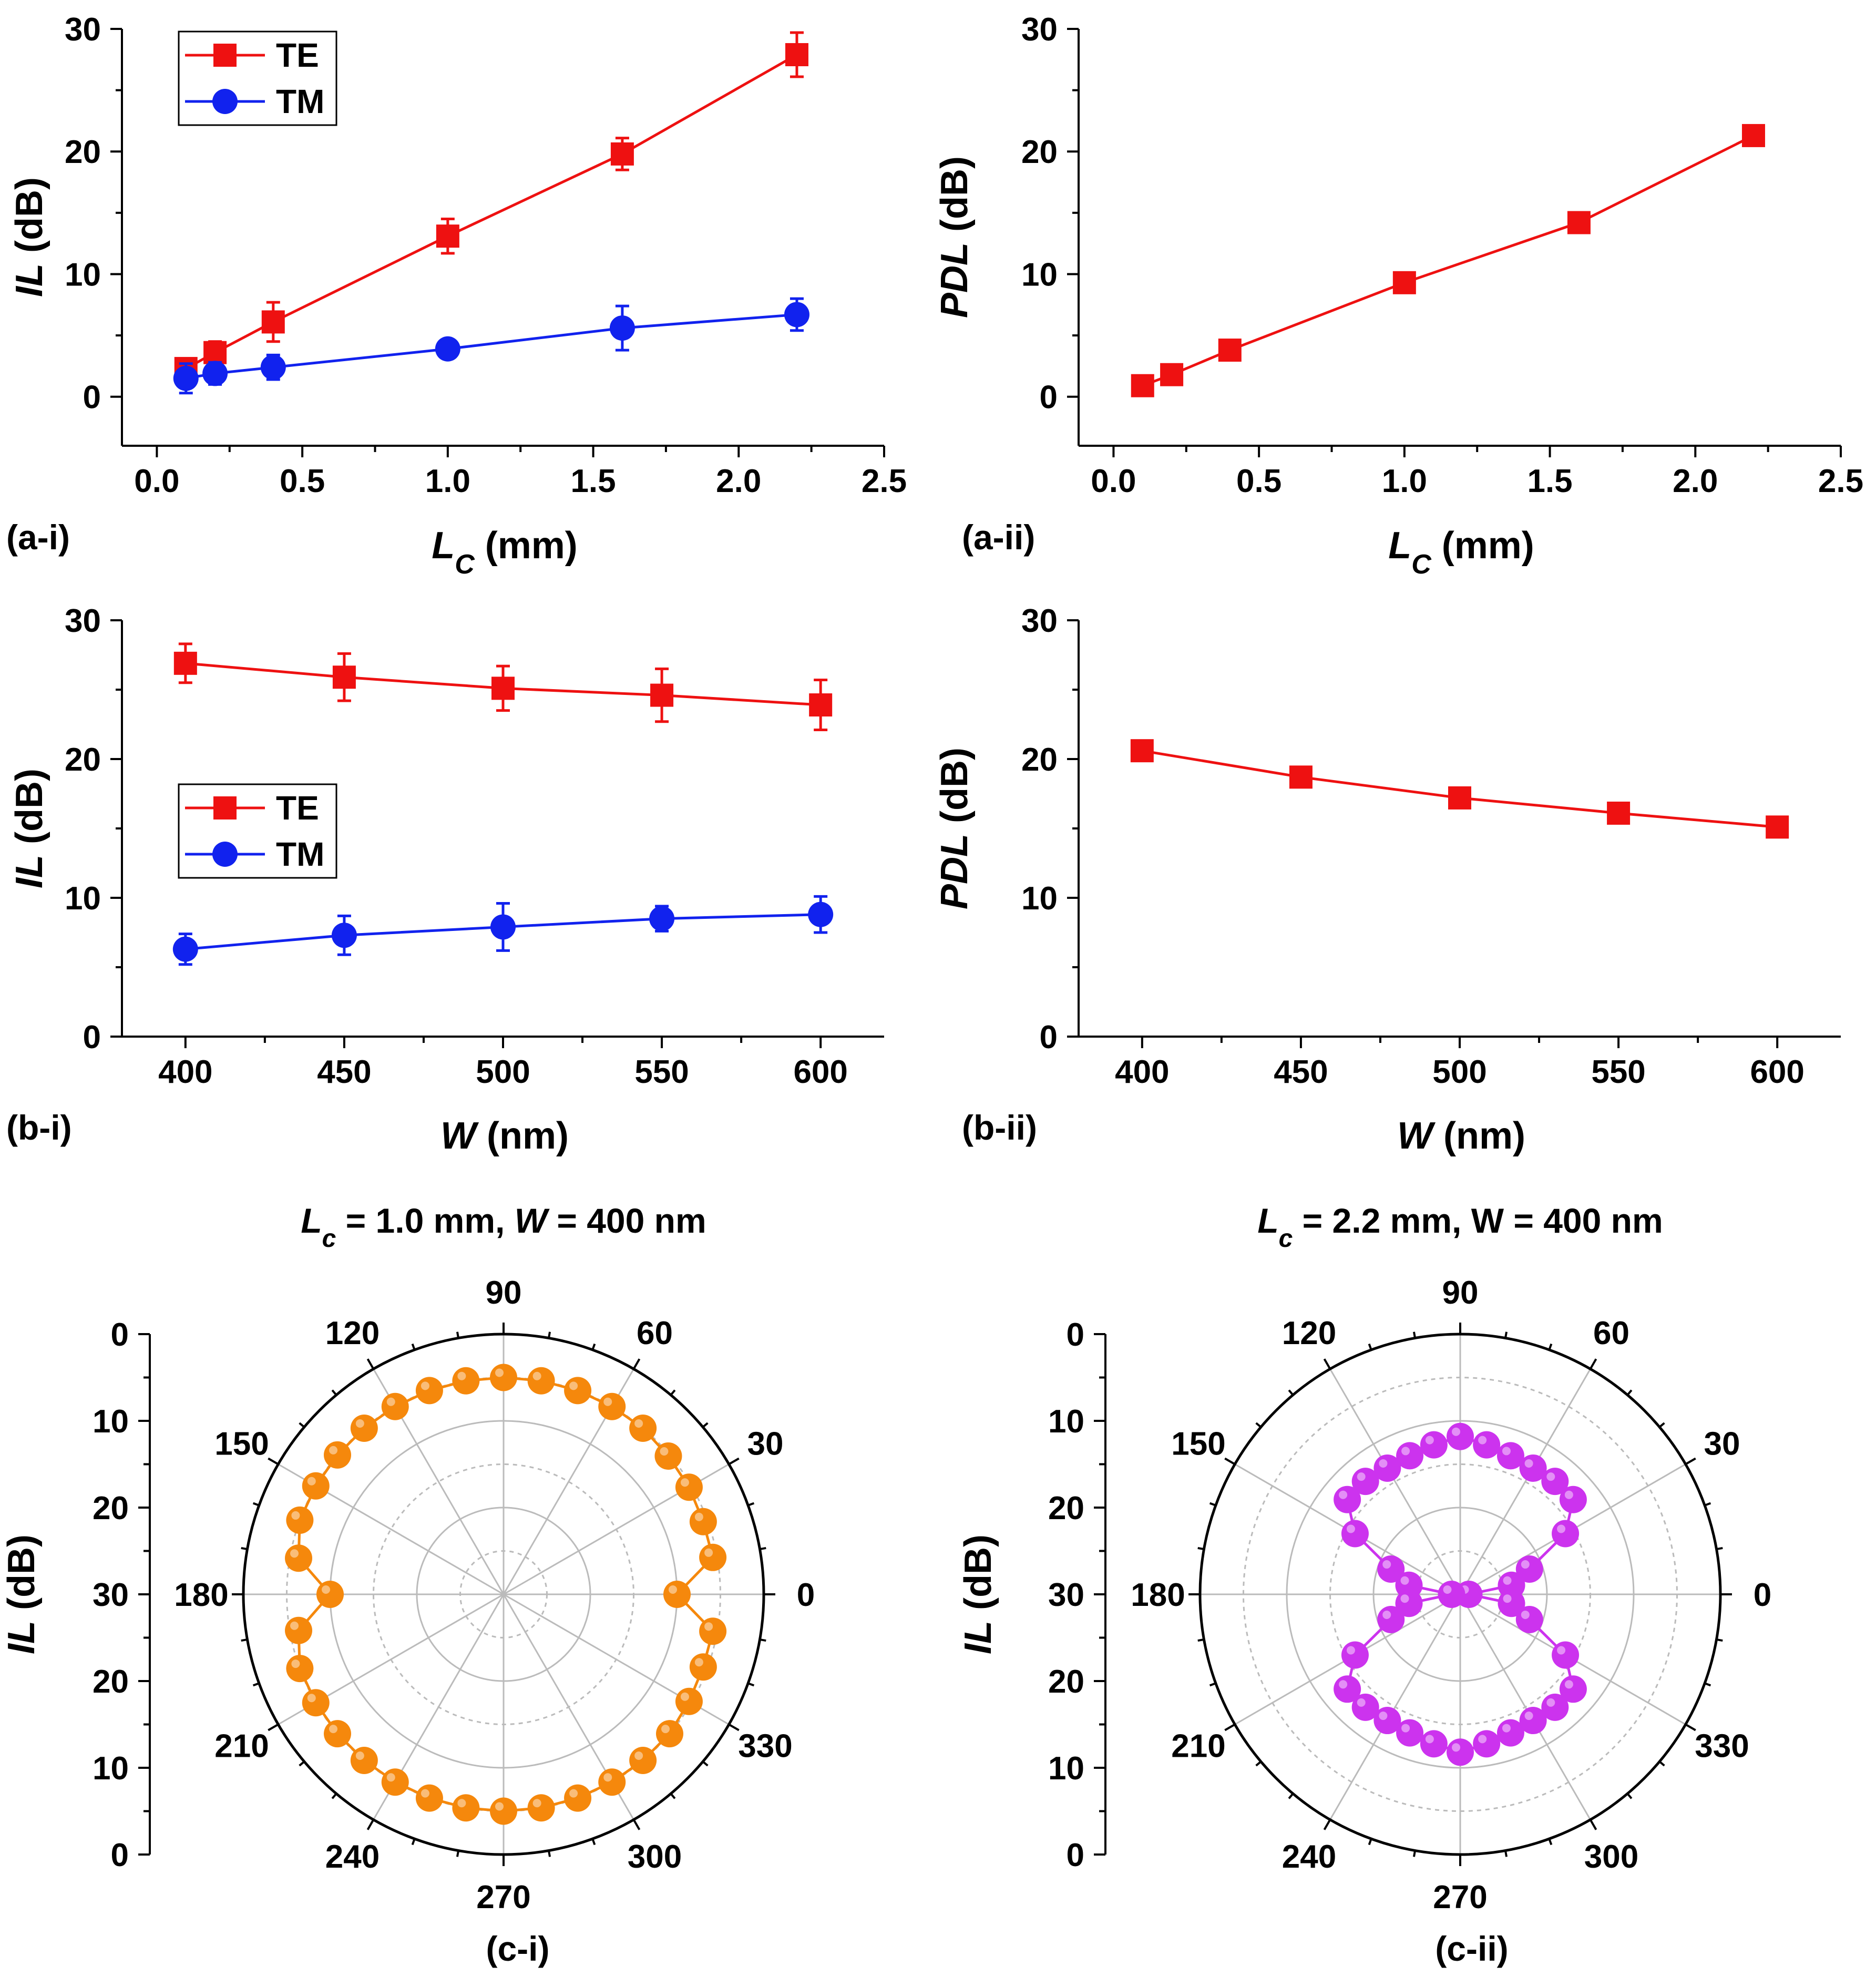 The width and height of the screenshot is (1876, 1977). Describe the element at coordinates (626, 1221) in the screenshot. I see `title-text: = 400 nm` at that location.